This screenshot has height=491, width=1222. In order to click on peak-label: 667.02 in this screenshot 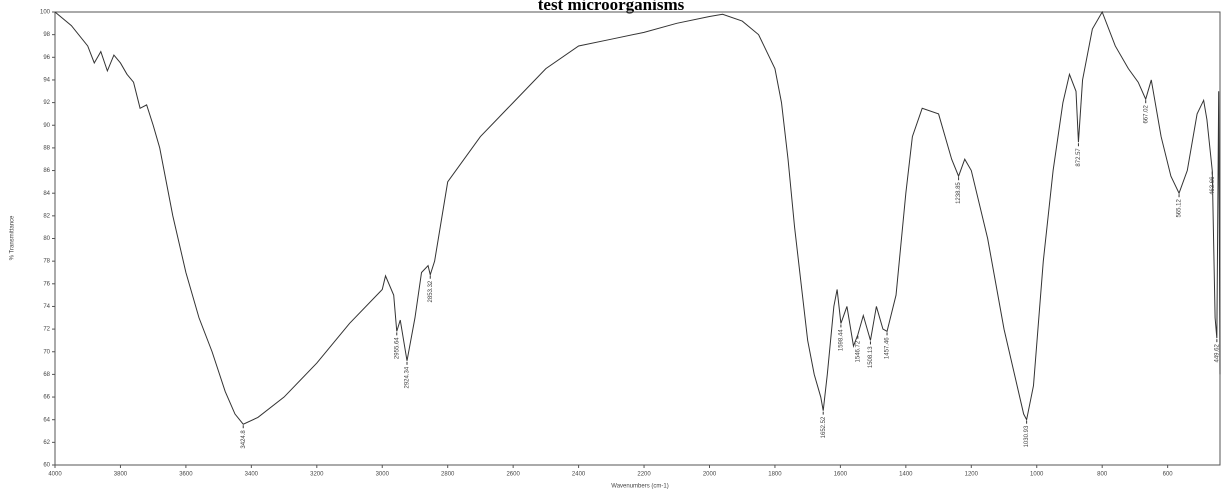, I will do `click(1146, 114)`.